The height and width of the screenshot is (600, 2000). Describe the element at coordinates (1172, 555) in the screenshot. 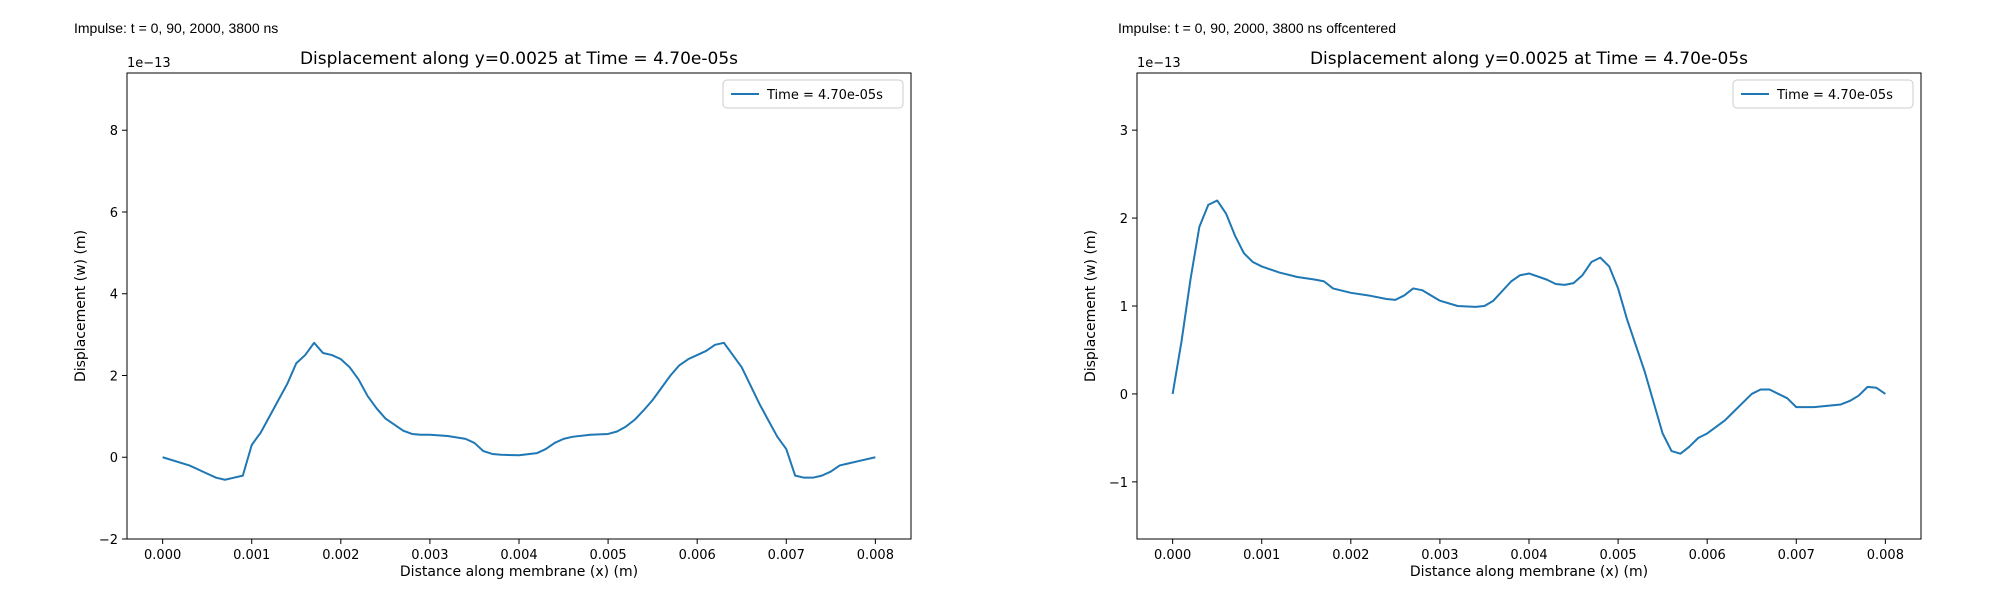

I see `right-x-tick-label: 0.000` at that location.